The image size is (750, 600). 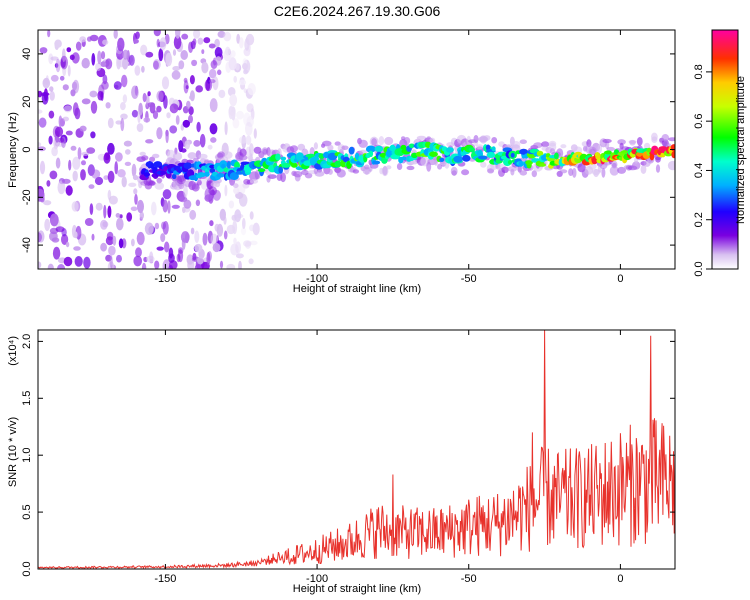 What do you see at coordinates (699, 170) in the screenshot?
I see `colorbar-tick-label: 0.4` at bounding box center [699, 170].